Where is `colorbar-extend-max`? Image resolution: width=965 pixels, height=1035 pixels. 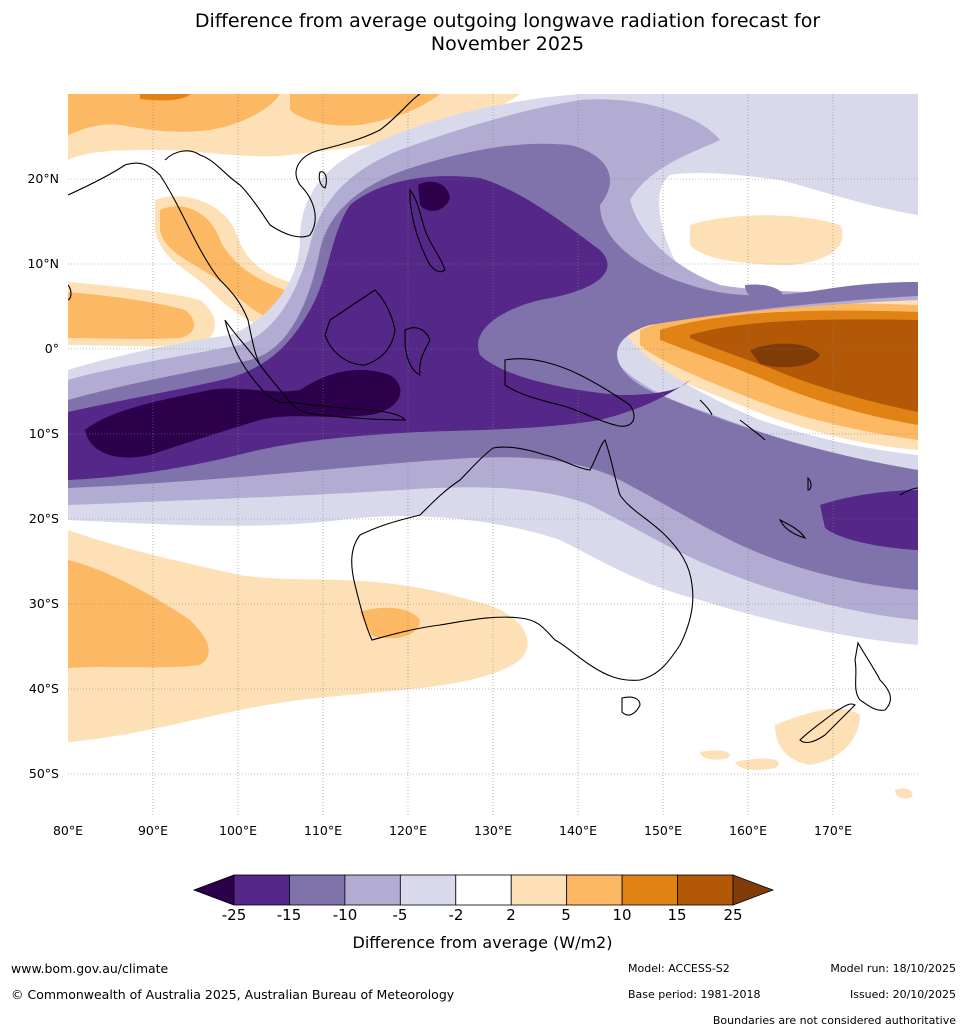 colorbar-extend-max is located at coordinates (753, 890).